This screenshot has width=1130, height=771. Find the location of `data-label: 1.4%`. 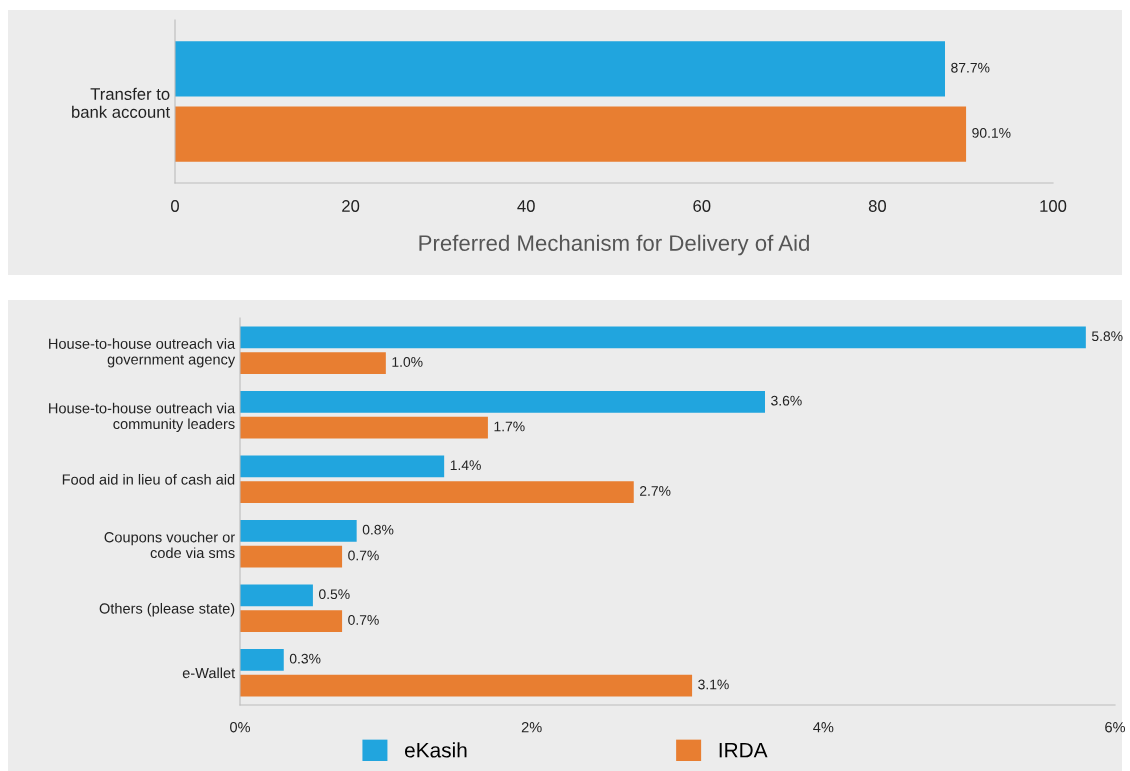

data-label: 1.4% is located at coordinates (465, 465).